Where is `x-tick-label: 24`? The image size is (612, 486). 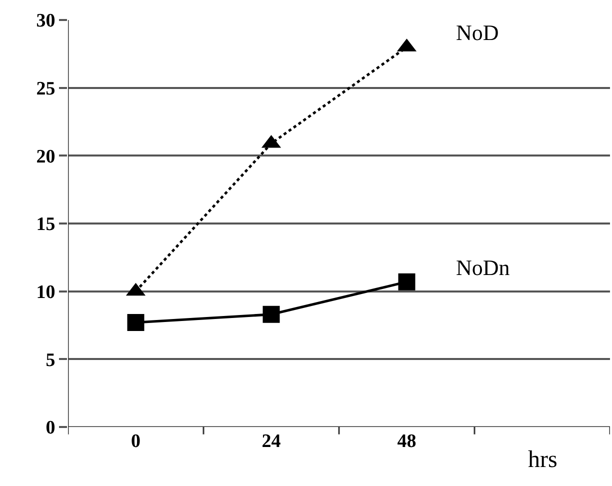 x-tick-label: 24 is located at coordinates (272, 441).